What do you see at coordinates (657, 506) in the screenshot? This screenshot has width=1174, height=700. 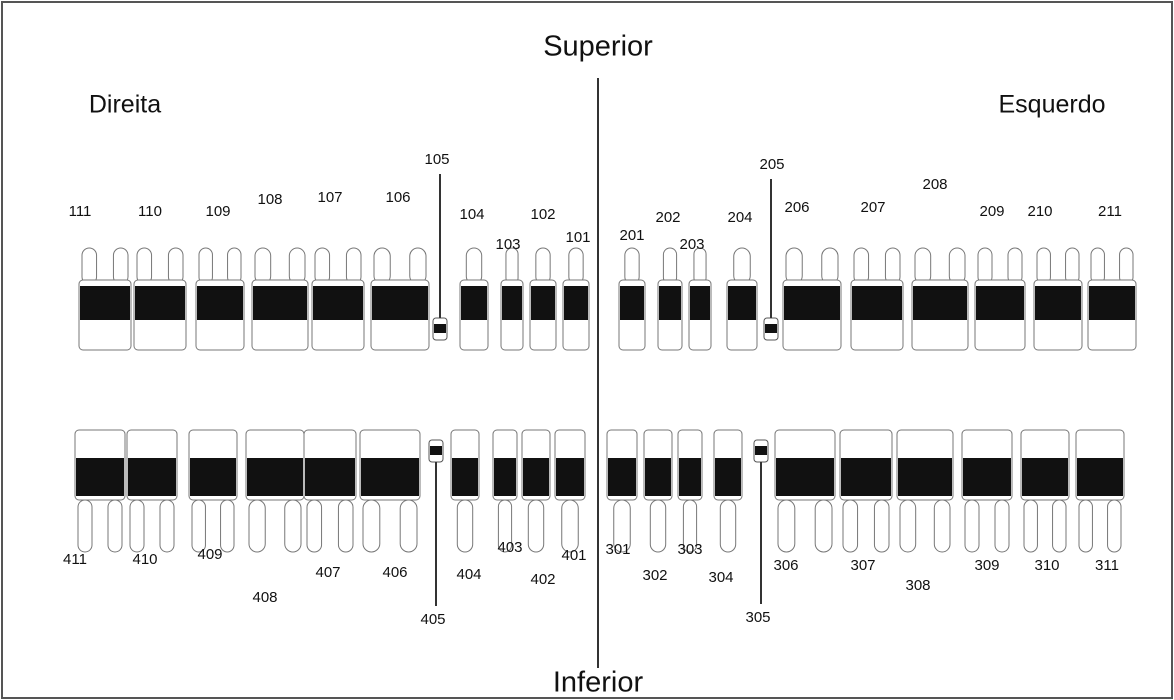 I see `tooth: 302` at bounding box center [657, 506].